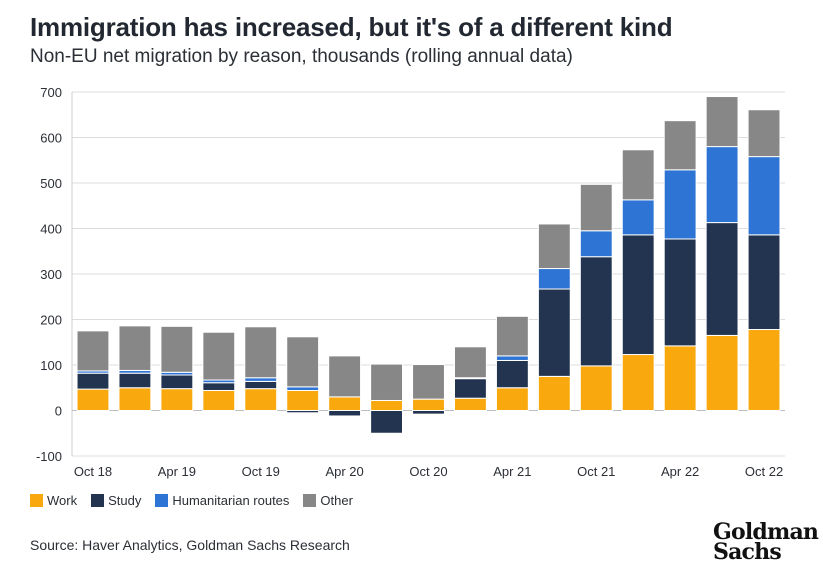 Image resolution: width=823 pixels, height=587 pixels. What do you see at coordinates (51, 183) in the screenshot?
I see `y-tick-label: 500` at bounding box center [51, 183].